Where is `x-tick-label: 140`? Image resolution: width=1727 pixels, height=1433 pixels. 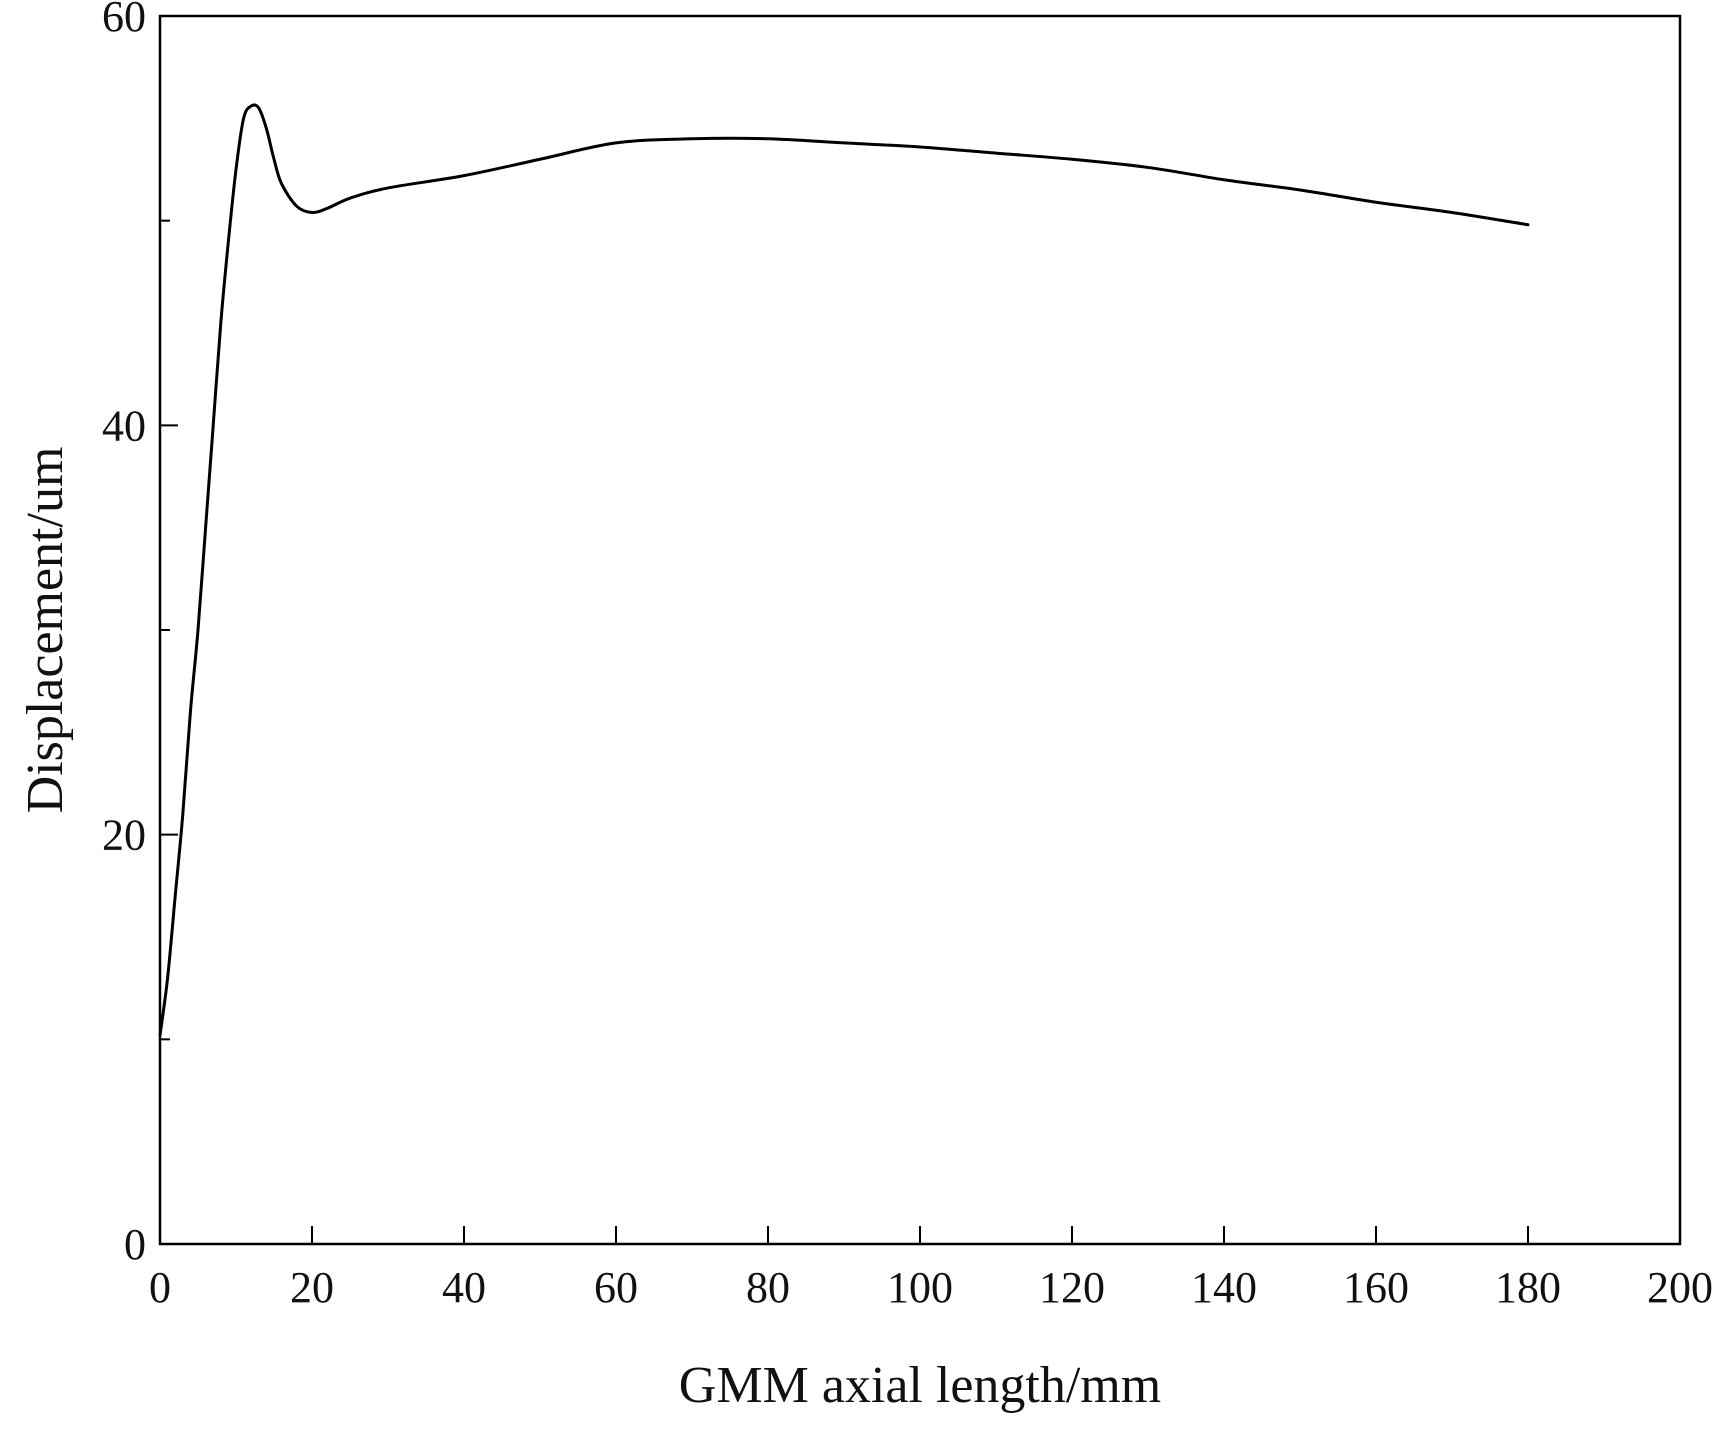 x-tick-label: 140 is located at coordinates (1224, 1287).